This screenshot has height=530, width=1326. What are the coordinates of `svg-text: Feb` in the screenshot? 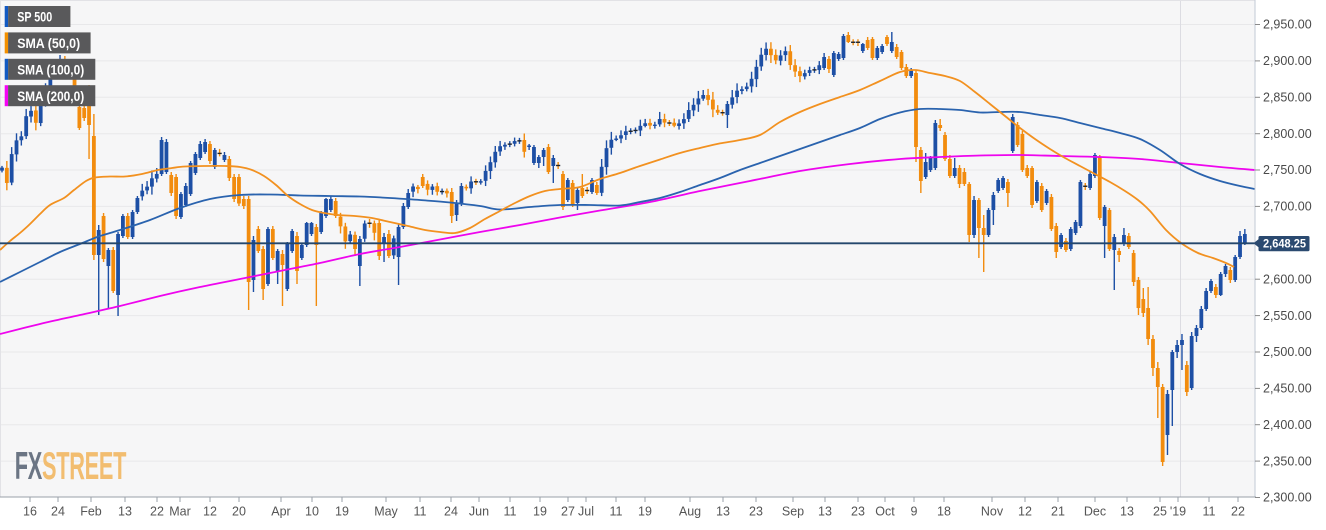 It's located at (91, 512).